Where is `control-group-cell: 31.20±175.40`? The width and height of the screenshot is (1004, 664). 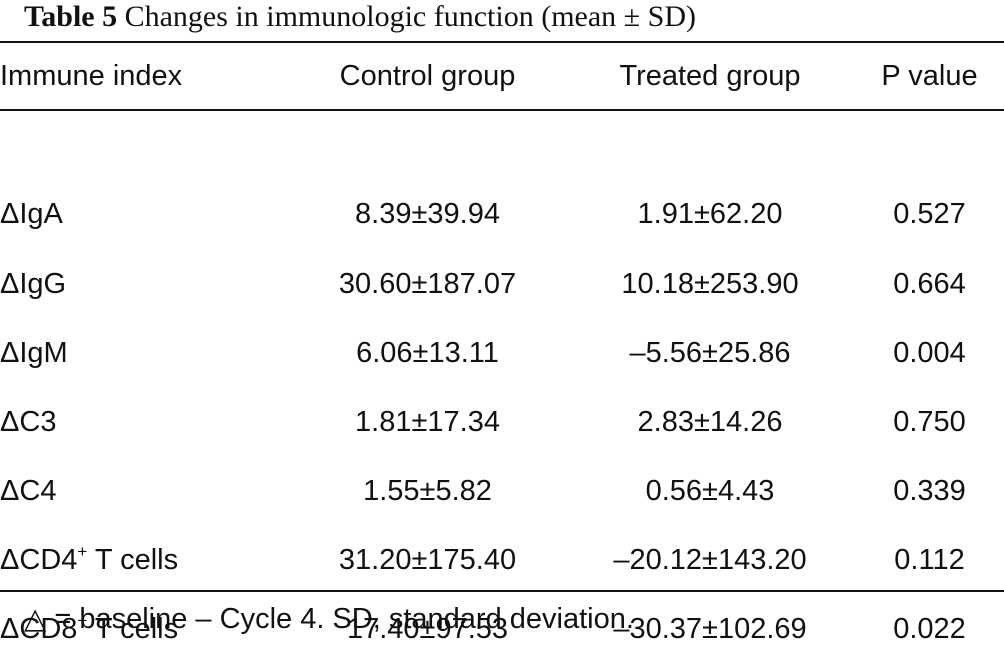 control-group-cell: 31.20±175.40 is located at coordinates (427, 560).